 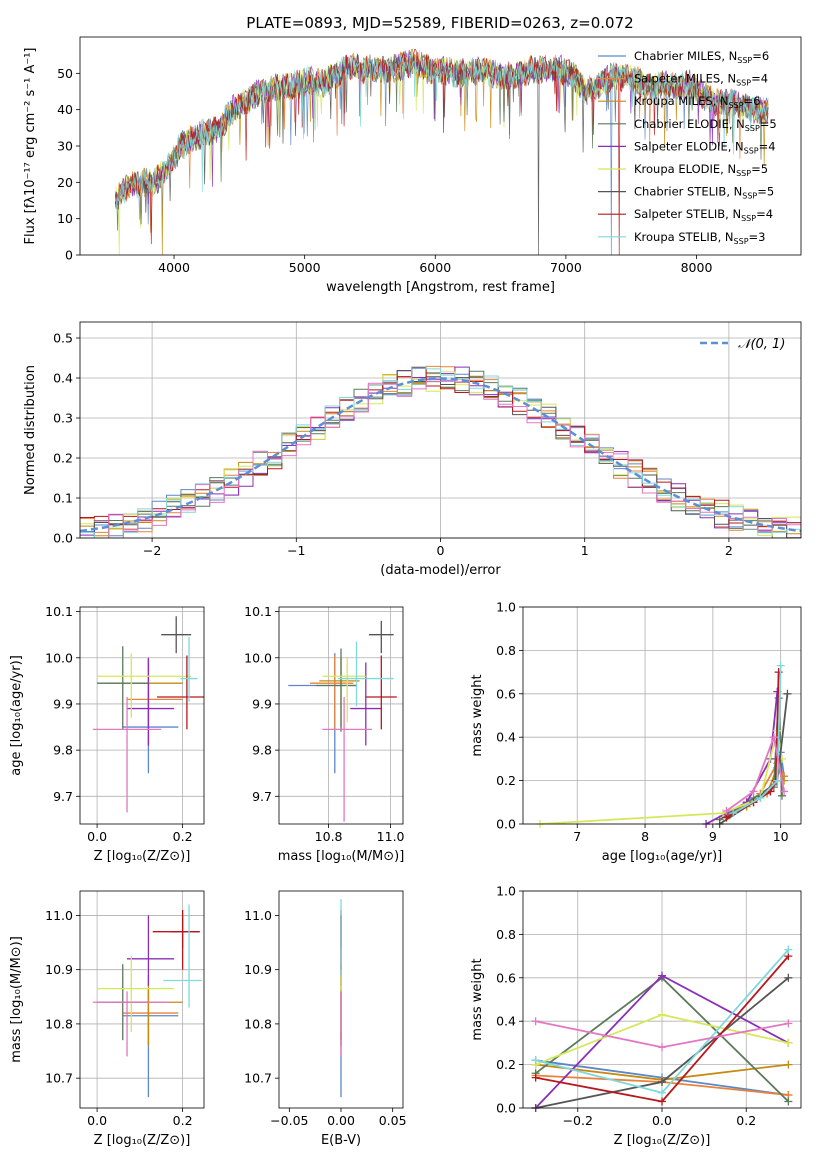 What do you see at coordinates (258, 915) in the screenshot?
I see `y-tick-label: 11.0` at bounding box center [258, 915].